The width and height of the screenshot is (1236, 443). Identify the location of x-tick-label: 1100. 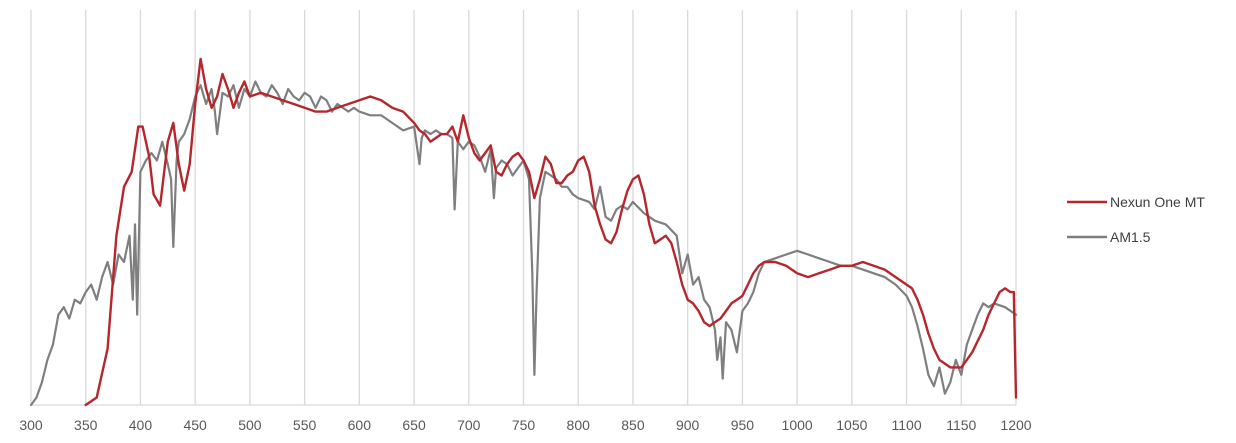
(907, 425).